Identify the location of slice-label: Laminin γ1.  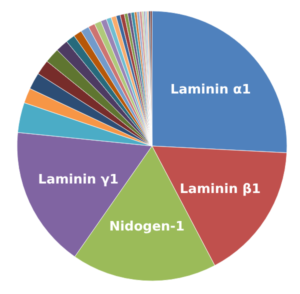
(78, 180).